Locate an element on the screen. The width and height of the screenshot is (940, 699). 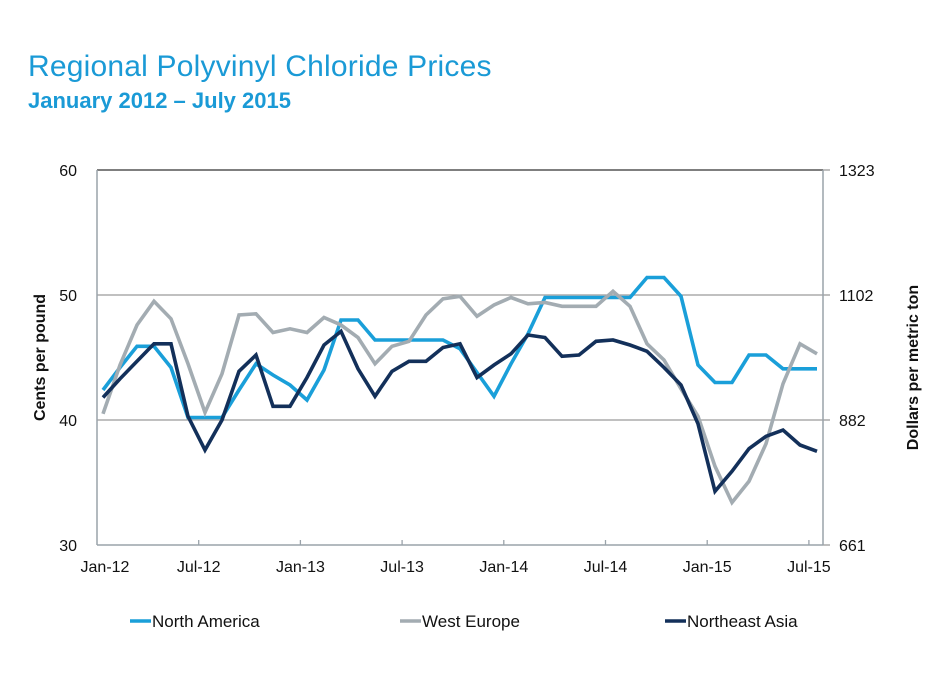
x-tick-label: Jan-12 is located at coordinates (105, 567).